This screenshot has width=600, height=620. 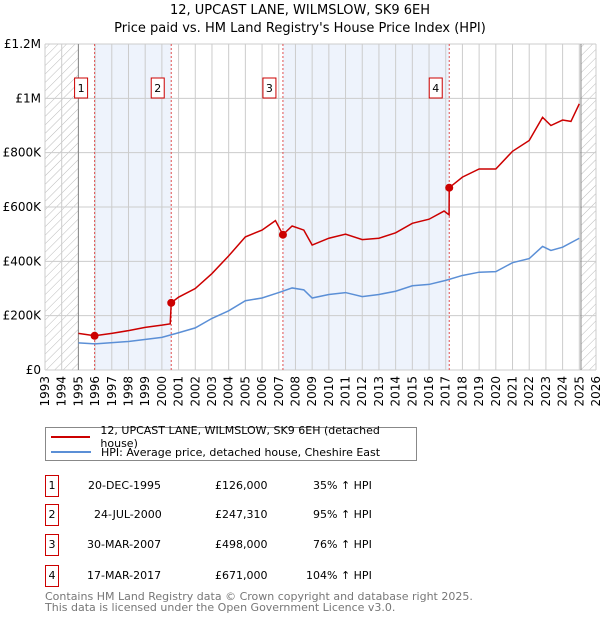 What do you see at coordinates (71, 452) in the screenshot?
I see `legend-swatch-hpi` at bounding box center [71, 452].